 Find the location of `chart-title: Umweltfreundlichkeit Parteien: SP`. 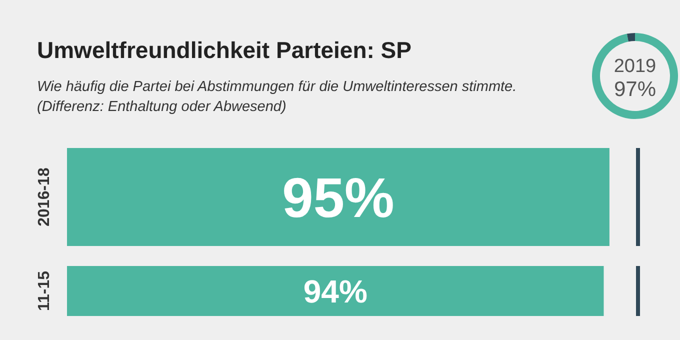

chart-title: Umweltfreundlichkeit Parteien: SP is located at coordinates (224, 50).